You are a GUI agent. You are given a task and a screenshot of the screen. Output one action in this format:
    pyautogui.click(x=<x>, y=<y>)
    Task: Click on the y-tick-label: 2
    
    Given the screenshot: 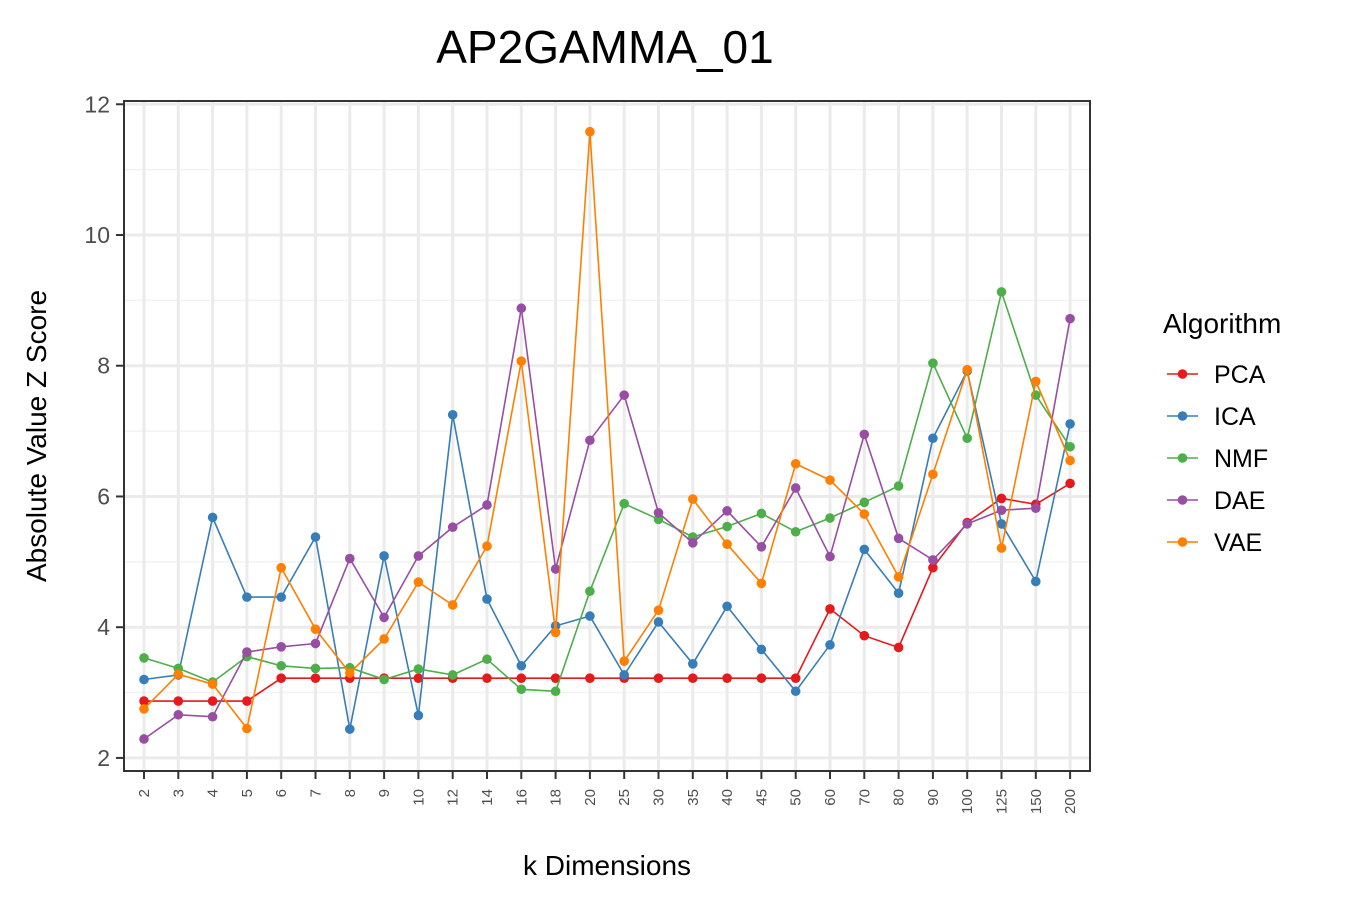 What is the action you would take?
    pyautogui.click(x=103, y=758)
    